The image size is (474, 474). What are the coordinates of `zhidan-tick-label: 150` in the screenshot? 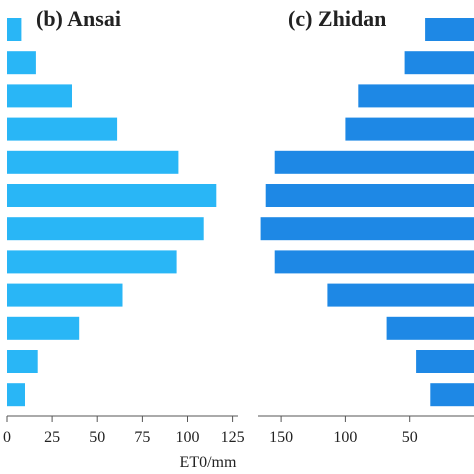 It's located at (281, 437).